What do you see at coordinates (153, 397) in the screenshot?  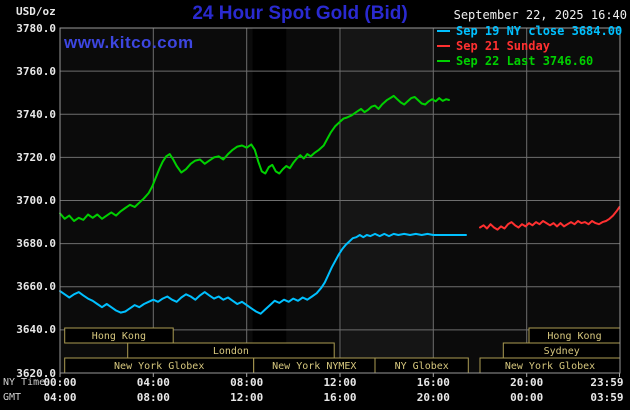 I see `x-axis-label-gmt: 08:00` at bounding box center [153, 397].